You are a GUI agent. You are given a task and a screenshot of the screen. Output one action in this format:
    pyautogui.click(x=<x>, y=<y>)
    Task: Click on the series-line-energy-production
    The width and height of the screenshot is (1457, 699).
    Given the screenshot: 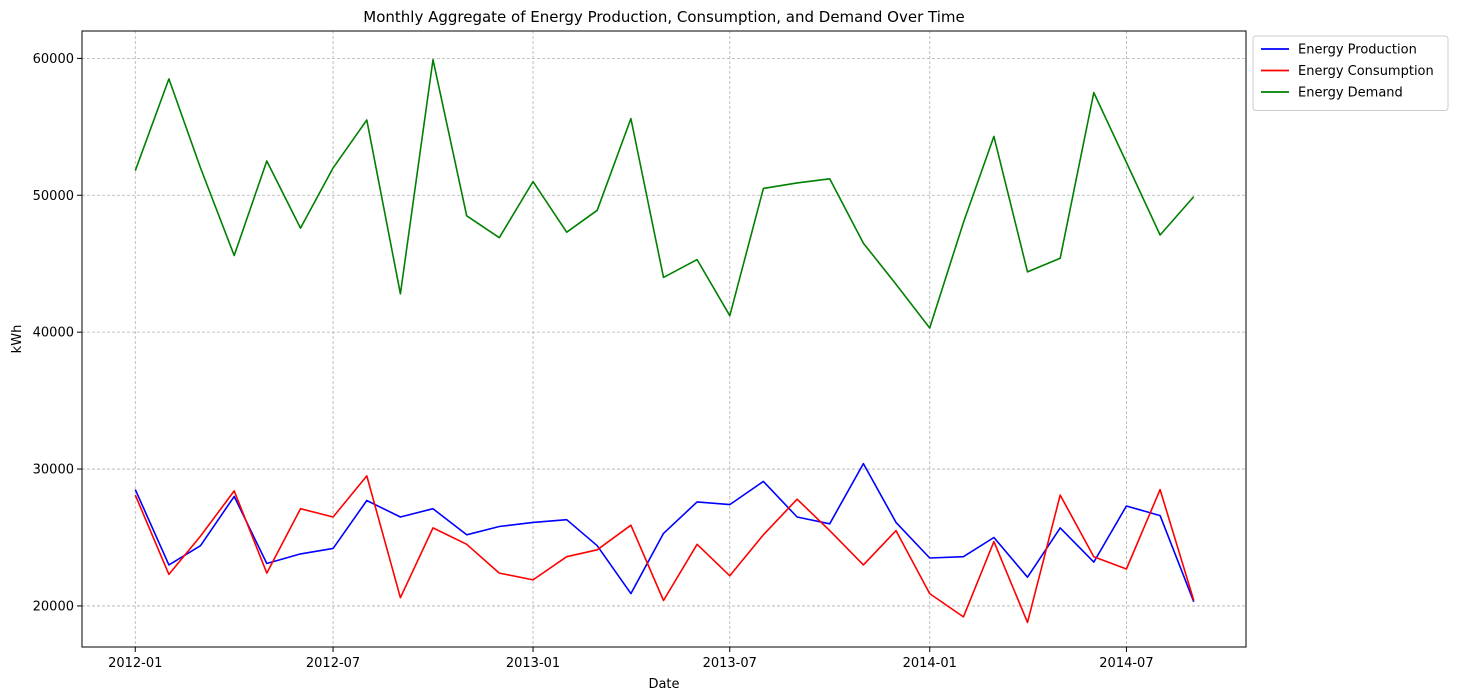 What is the action you would take?
    pyautogui.click(x=664, y=532)
    